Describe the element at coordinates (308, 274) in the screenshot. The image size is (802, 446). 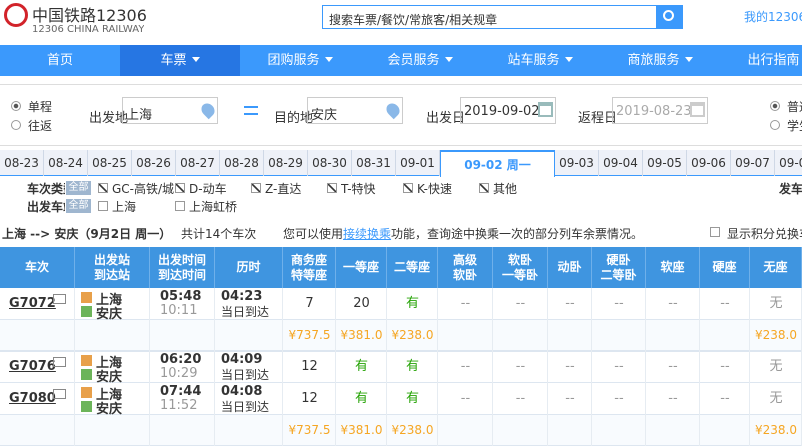
I see `header-label: 特等座` at that location.